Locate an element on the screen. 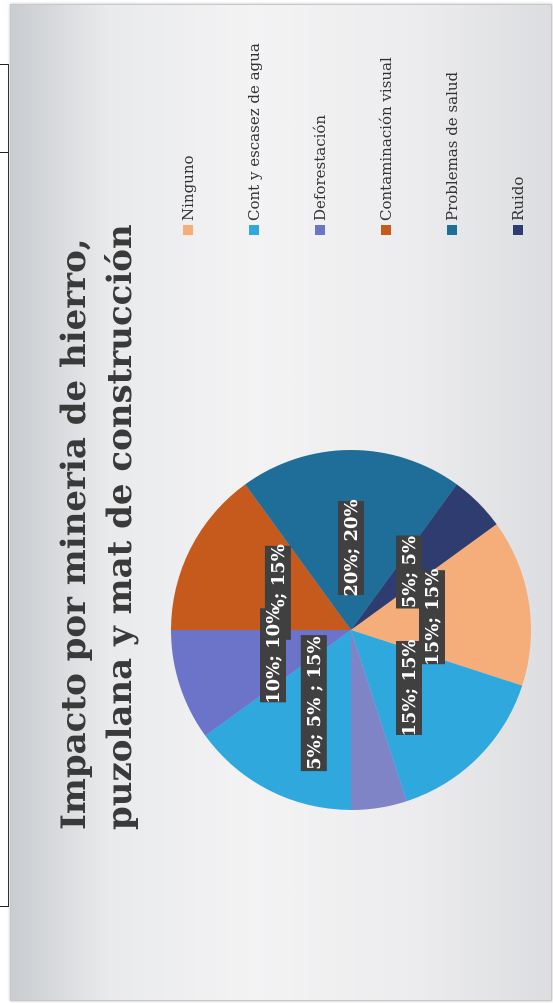 Image resolution: width=553 pixels, height=1003 pixels. legend-label: Ninguno is located at coordinates (188, 188).